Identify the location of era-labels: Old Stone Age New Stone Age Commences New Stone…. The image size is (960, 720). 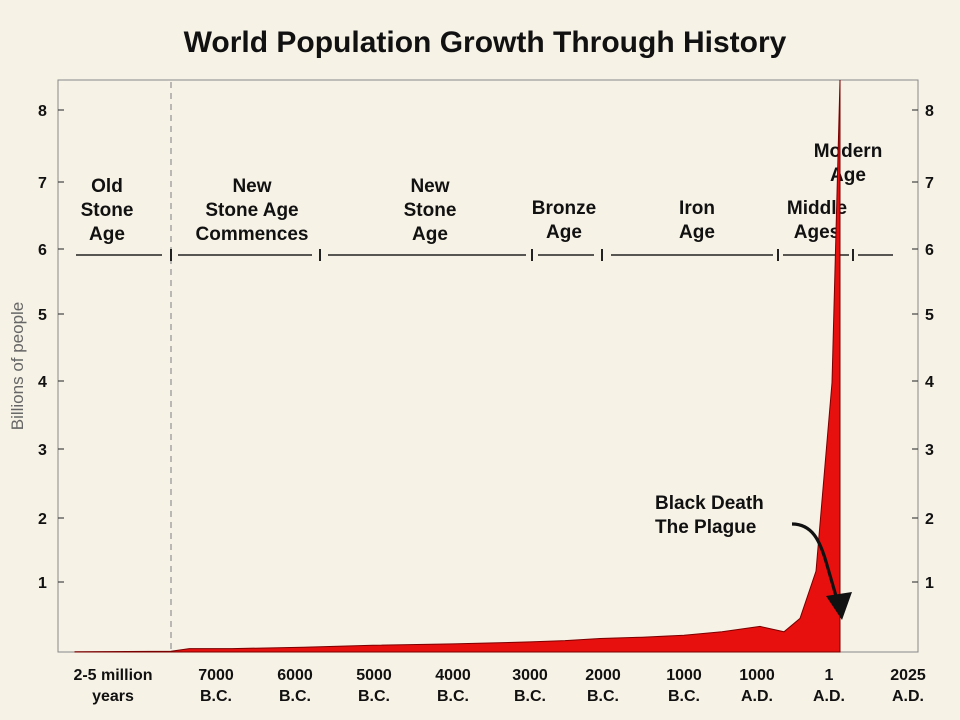
(482, 193).